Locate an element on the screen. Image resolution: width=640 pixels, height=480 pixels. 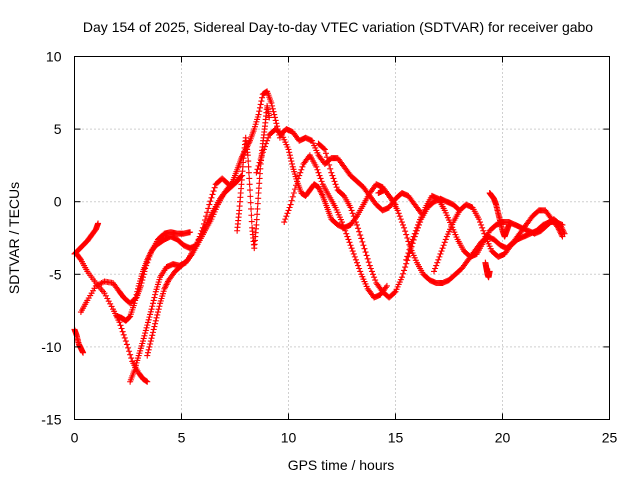
x-tick-label: 20 is located at coordinates (503, 438).